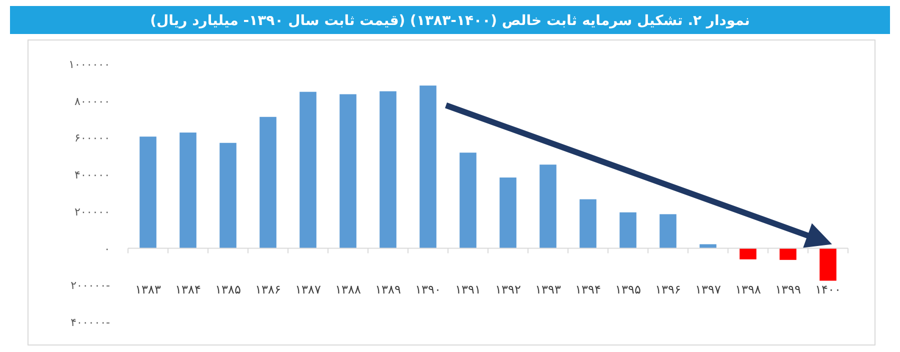  What do you see at coordinates (588, 289) in the screenshot?
I see `x-tick-label: ۱۳۹۴` at bounding box center [588, 289].